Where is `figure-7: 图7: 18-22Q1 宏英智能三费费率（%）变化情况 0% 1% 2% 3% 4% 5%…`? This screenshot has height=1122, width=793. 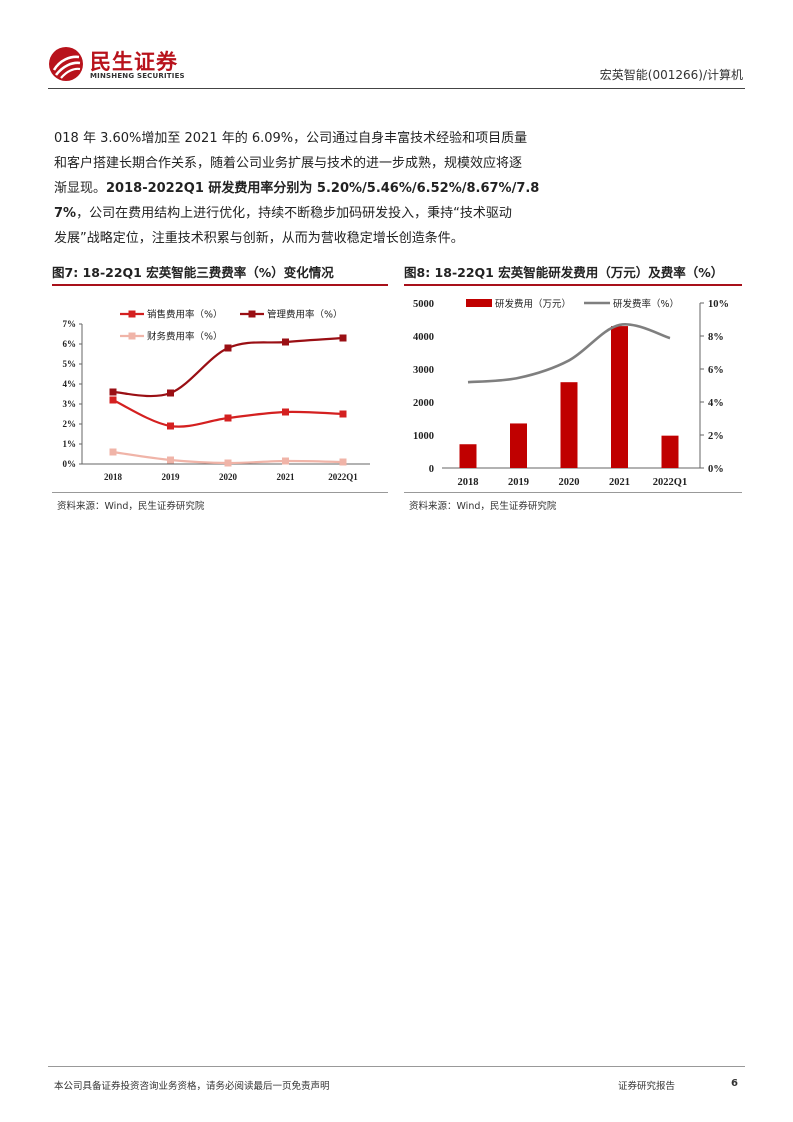
figure-7: 图7: 18-22Q1 宏英智能三费费率（%）变化情况 0% 1% 2% 3% 4% 5%… is located at coordinates (220, 388).